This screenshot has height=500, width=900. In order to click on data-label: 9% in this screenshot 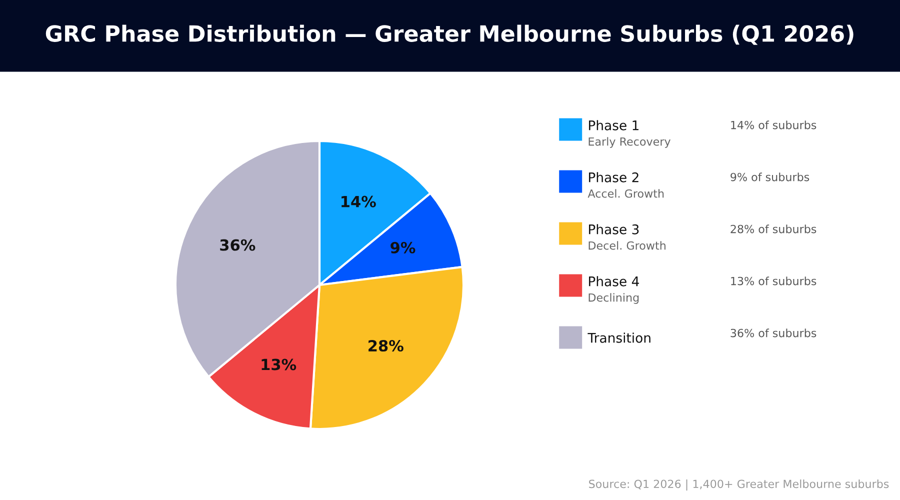, I will do `click(403, 248)`.